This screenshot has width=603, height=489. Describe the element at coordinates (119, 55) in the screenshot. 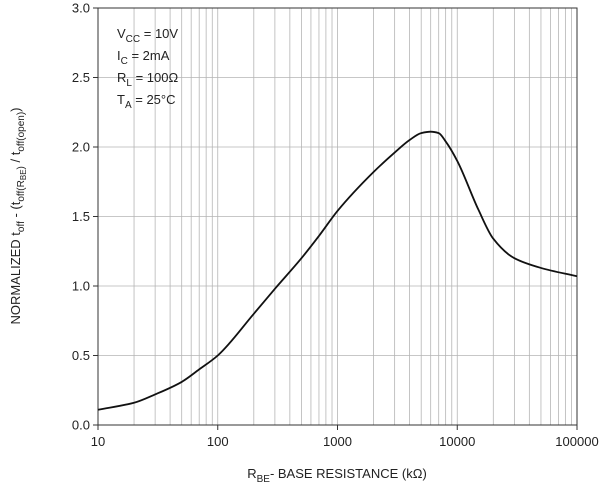

I see `condition-symbol: I` at that location.